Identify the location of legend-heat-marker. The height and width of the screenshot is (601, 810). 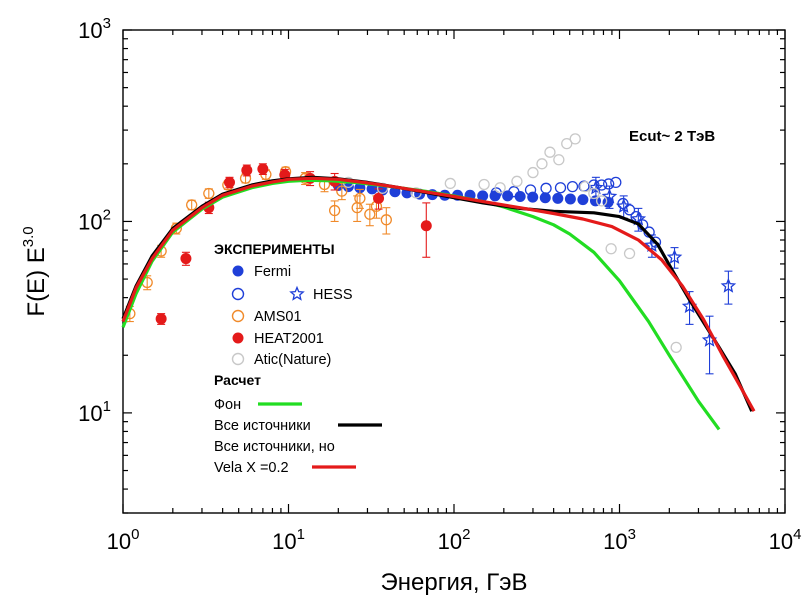
(238, 338).